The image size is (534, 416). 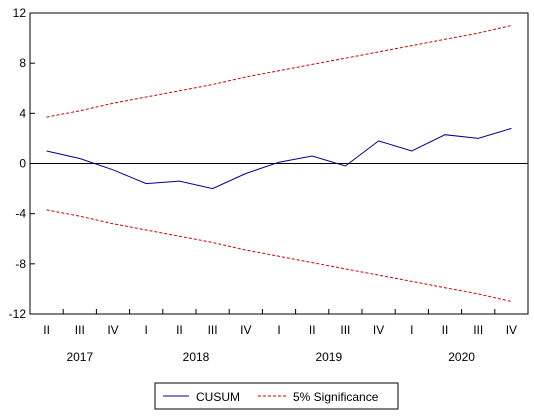 What do you see at coordinates (461, 357) in the screenshot?
I see `year-label: 2020` at bounding box center [461, 357].